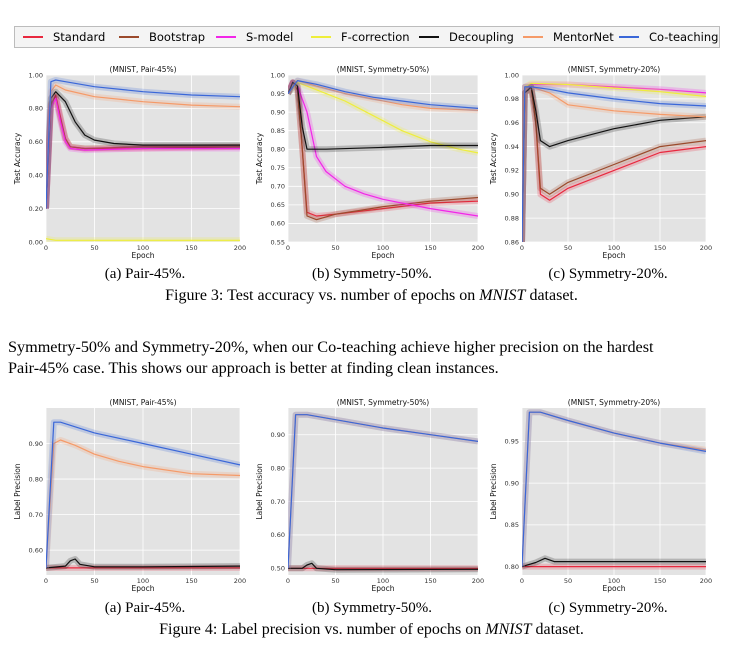  What do you see at coordinates (321, 37) in the screenshot?
I see `legend-swatch-f-correction` at bounding box center [321, 37].